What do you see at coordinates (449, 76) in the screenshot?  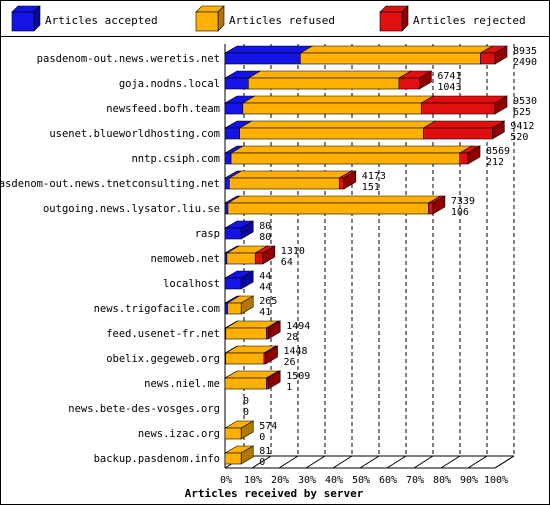 I see `data-label-total: 6741` at bounding box center [449, 76].